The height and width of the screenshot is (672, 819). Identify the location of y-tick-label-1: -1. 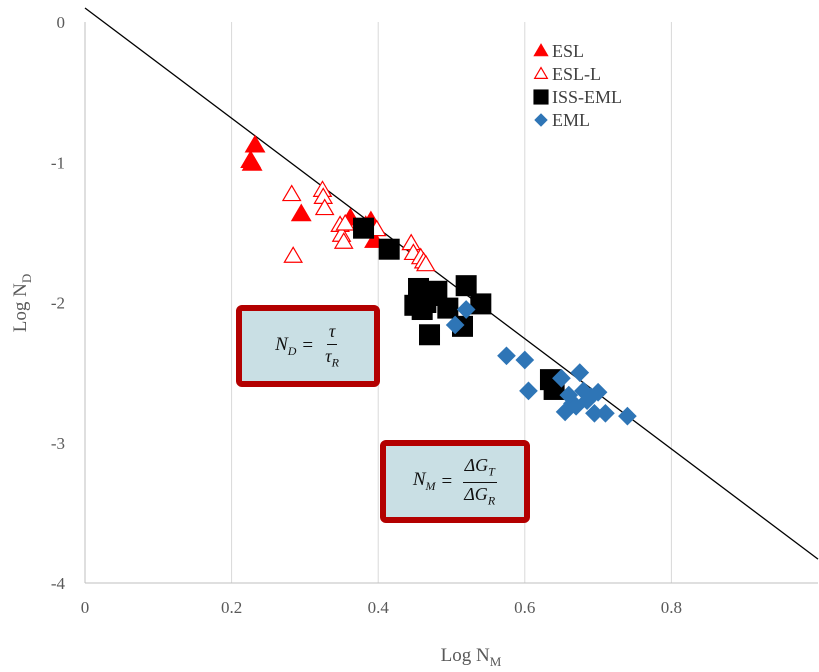
(58, 162).